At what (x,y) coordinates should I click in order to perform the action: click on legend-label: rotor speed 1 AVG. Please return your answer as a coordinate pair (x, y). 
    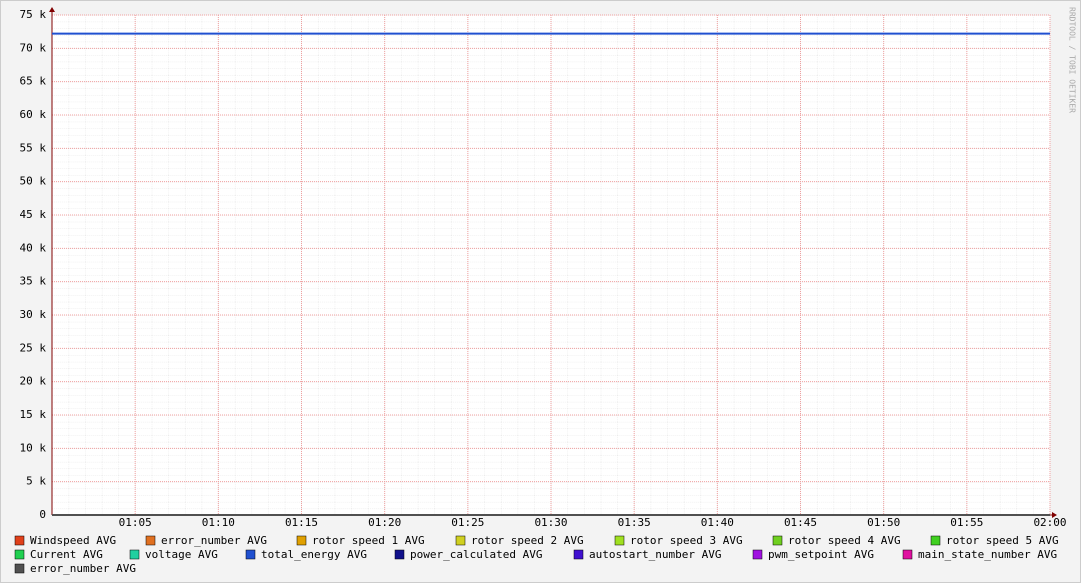
    Looking at the image, I should click on (368, 540).